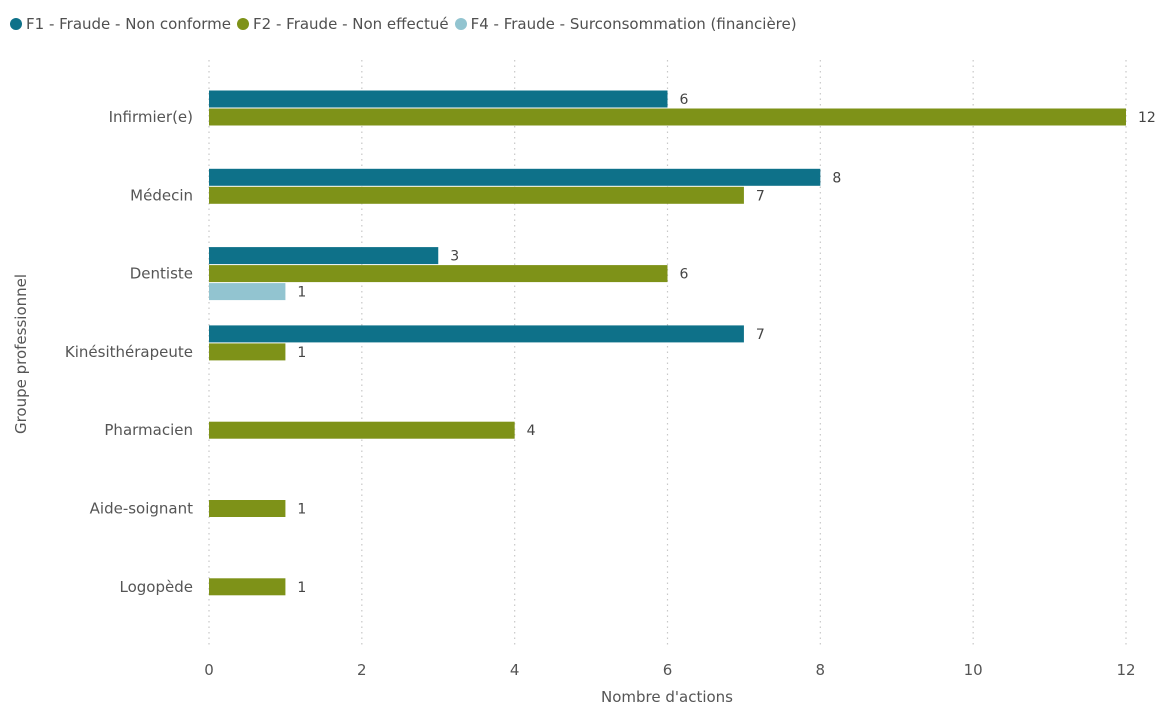  What do you see at coordinates (21, 354) in the screenshot?
I see `y-axis-title: Groupe professionnel` at bounding box center [21, 354].